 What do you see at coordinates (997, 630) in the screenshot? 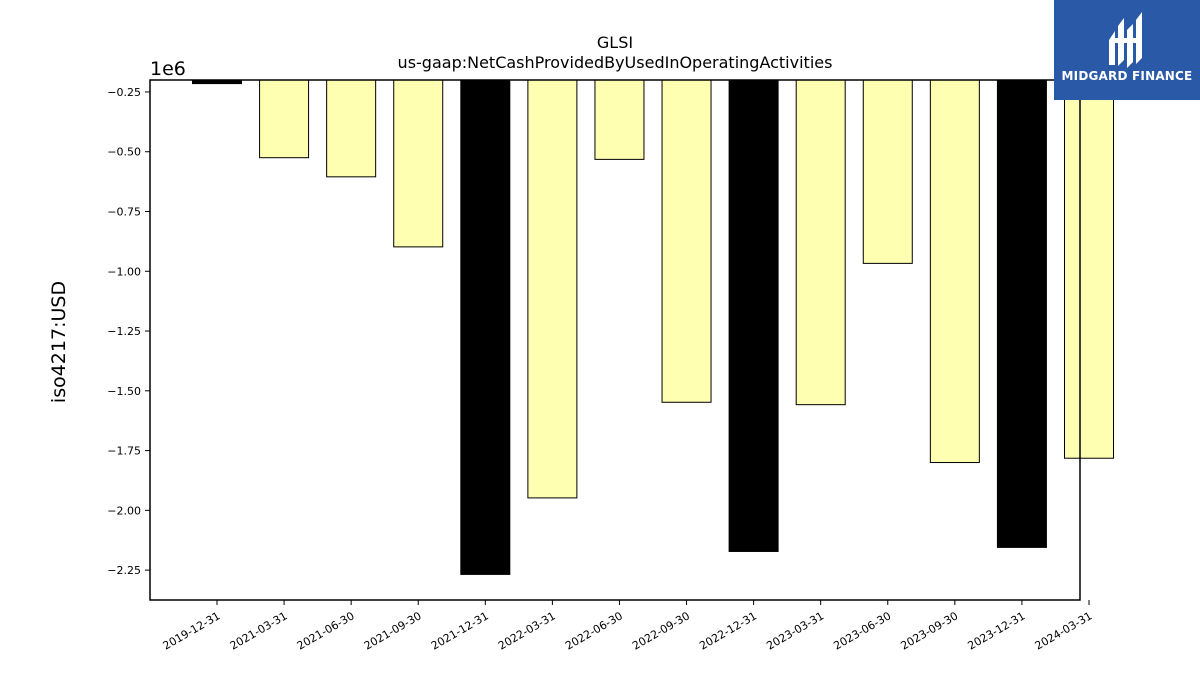
I see `x-tick-label: 2023-12-31` at bounding box center [997, 630].